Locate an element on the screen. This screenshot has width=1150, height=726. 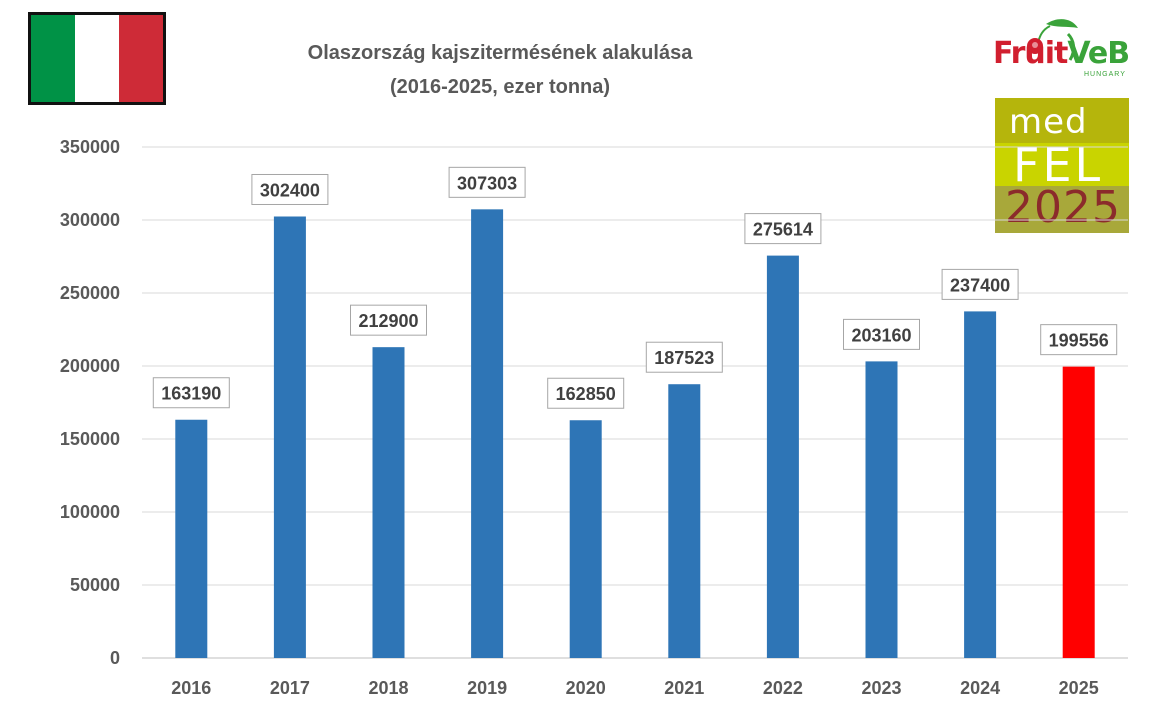
italian-flag-icon is located at coordinates (97, 58).